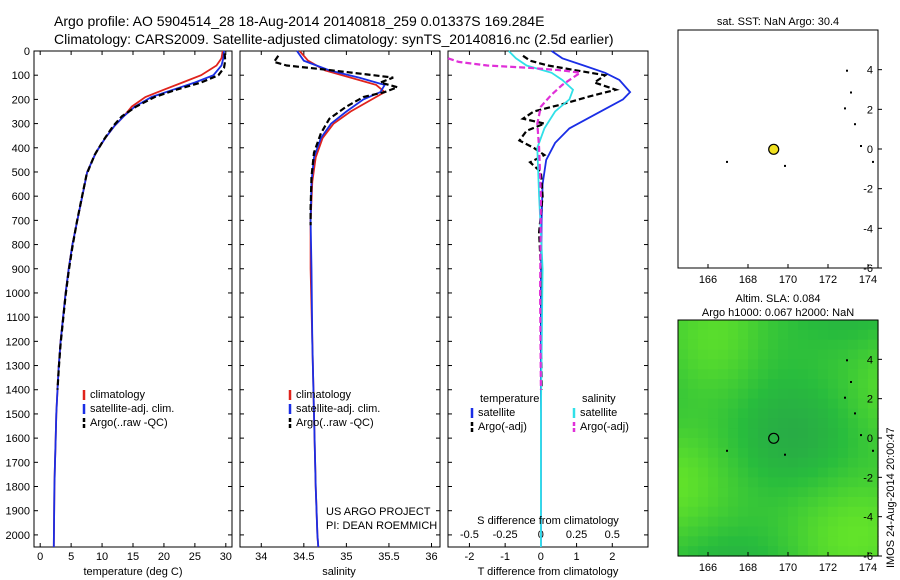 The width and height of the screenshot is (900, 580). I want to click on sla-map-subtitle: Argo h1000: 0.067 h2000: NaN, so click(778, 313).